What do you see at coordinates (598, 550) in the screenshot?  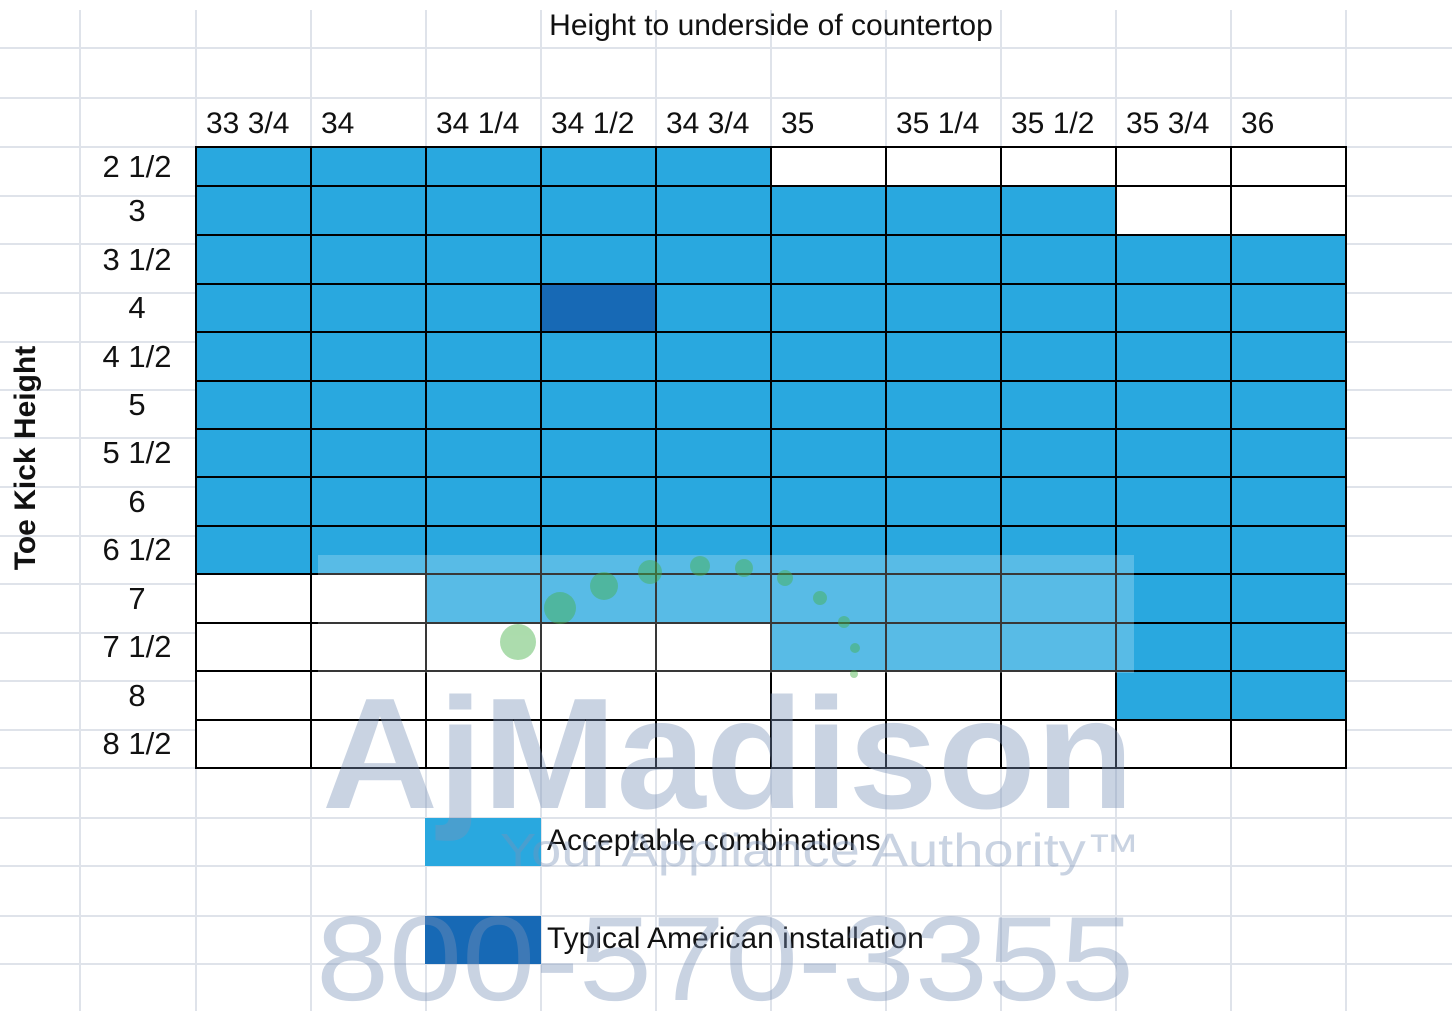 I see `grid-cell-r8-c3` at bounding box center [598, 550].